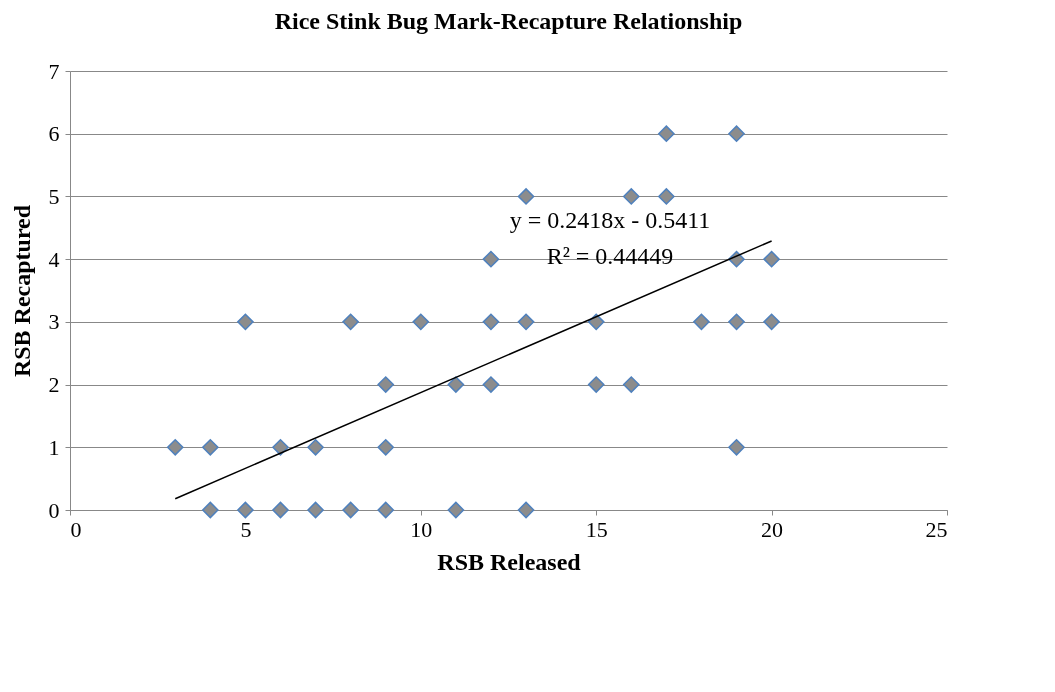  I want to click on x-axis-title: RSB Released, so click(509, 561).